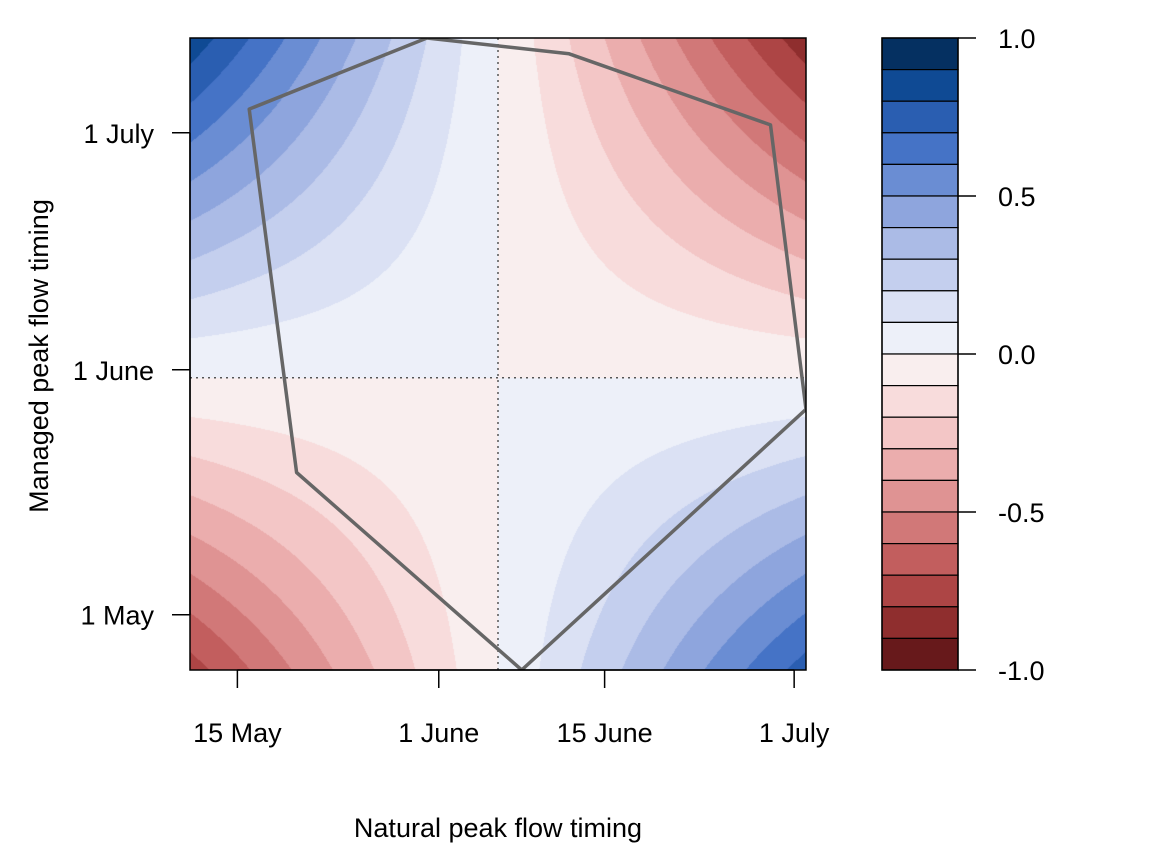  I want to click on colorbar-tick-label: 0.5, so click(1017, 197).